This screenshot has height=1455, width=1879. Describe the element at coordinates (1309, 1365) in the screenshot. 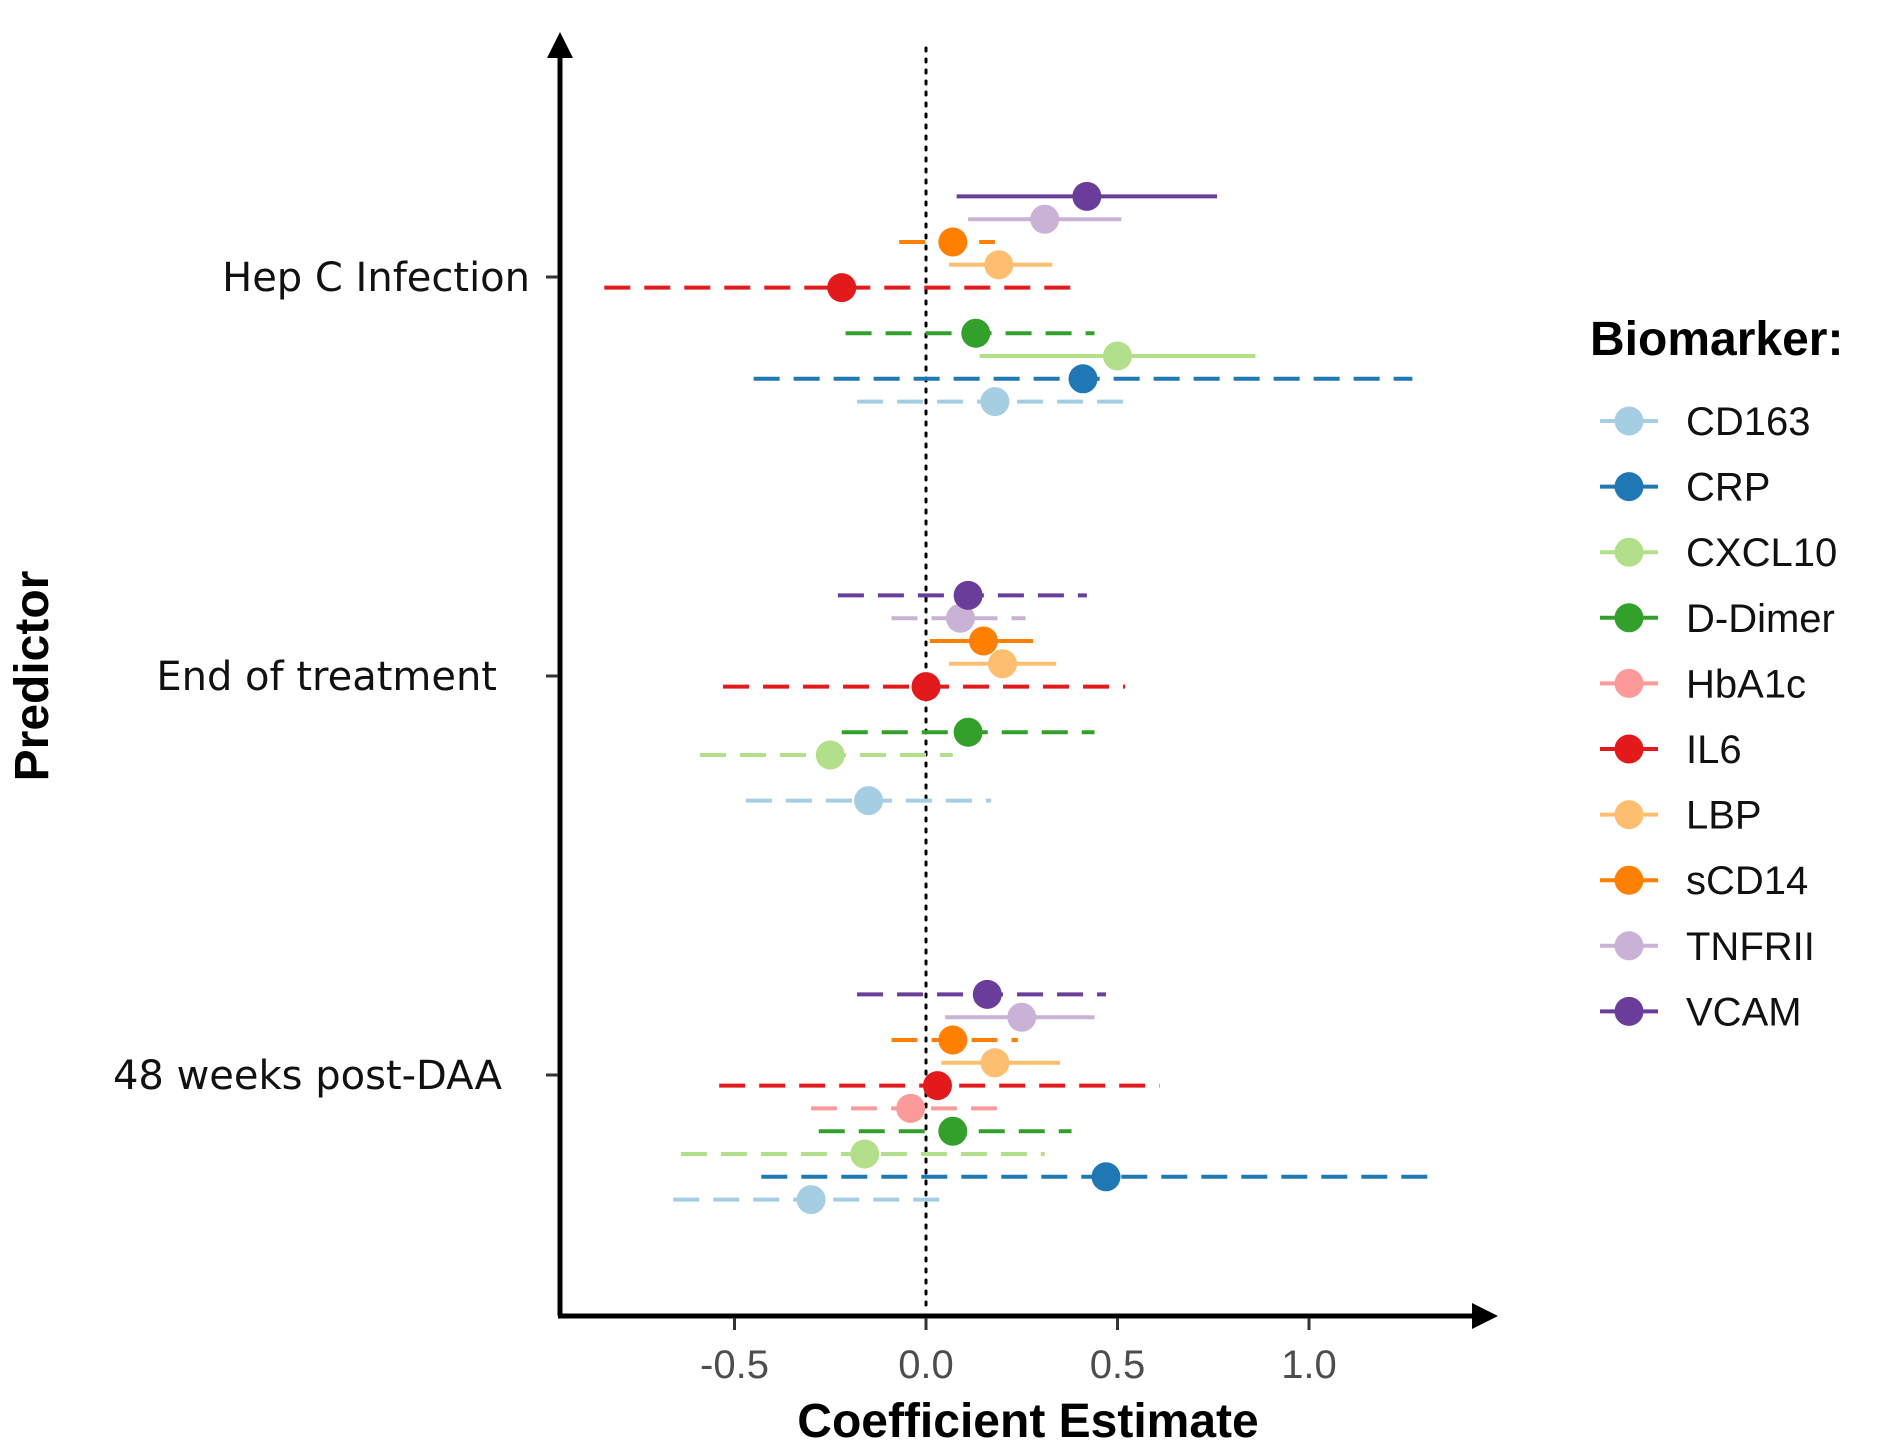

I see `x-tick-label: 1.0` at that location.